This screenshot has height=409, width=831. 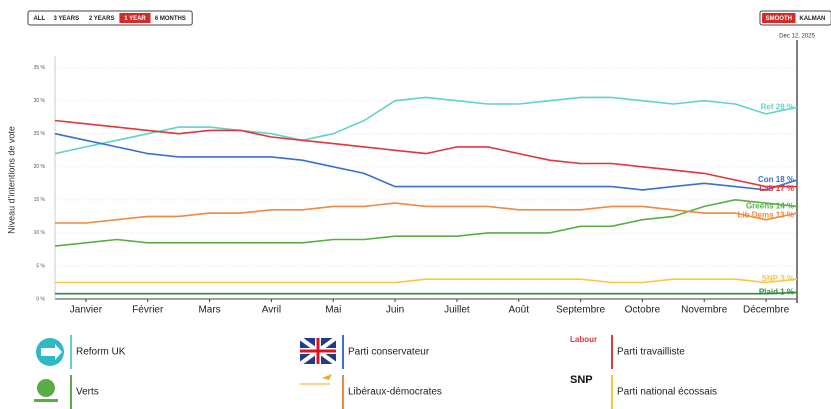 What do you see at coordinates (271, 310) in the screenshot?
I see `x-tick-label: Avril` at bounding box center [271, 310].